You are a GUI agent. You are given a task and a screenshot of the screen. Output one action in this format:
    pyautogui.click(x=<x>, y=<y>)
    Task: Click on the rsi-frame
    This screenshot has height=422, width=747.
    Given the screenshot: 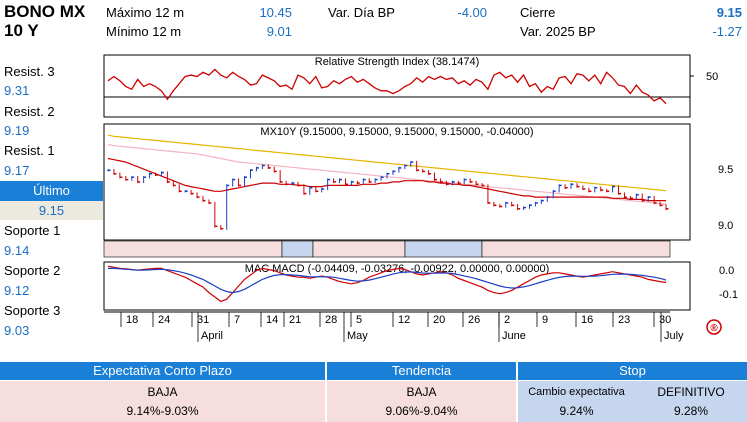 What is the action you would take?
    pyautogui.click(x=397, y=86)
    